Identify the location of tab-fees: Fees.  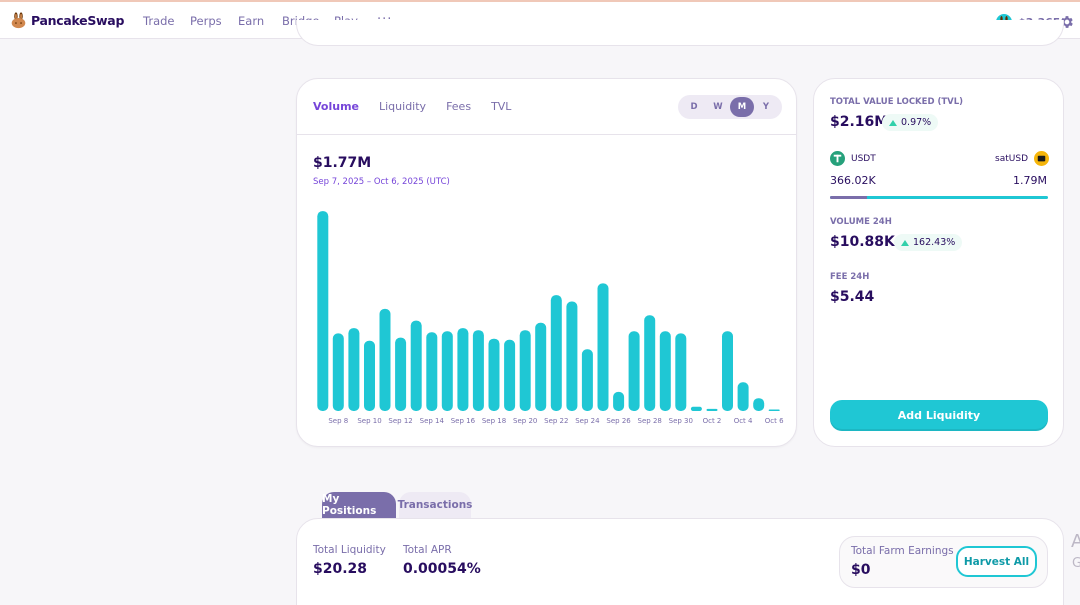
(459, 106).